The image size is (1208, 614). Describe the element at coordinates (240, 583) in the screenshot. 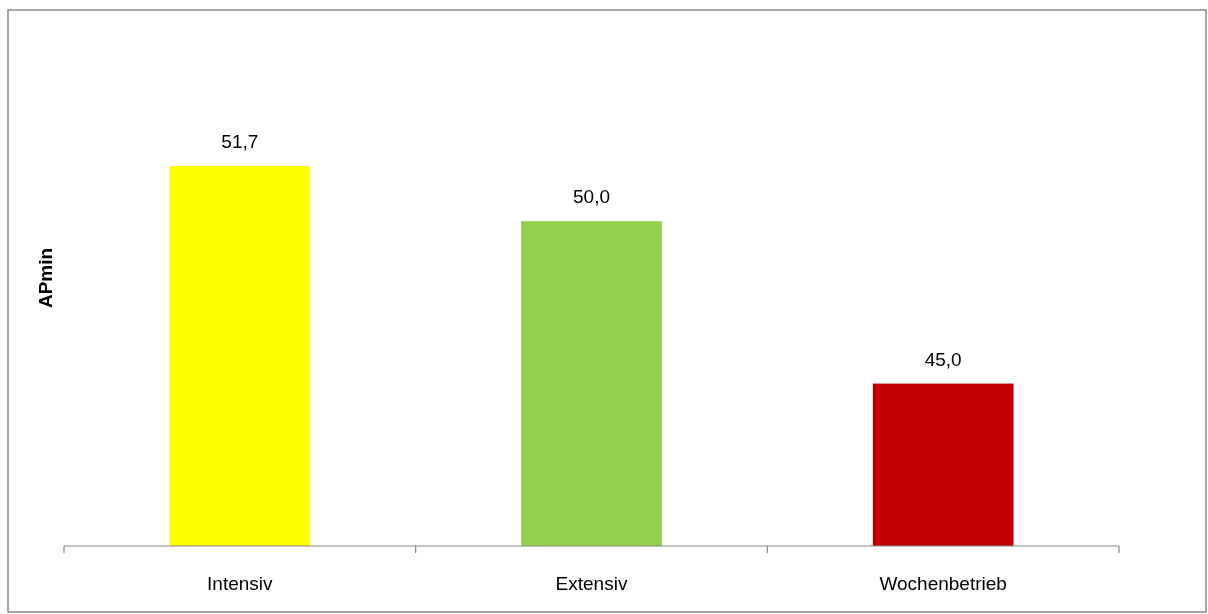

I see `x-tick-label: Intensiv` at that location.